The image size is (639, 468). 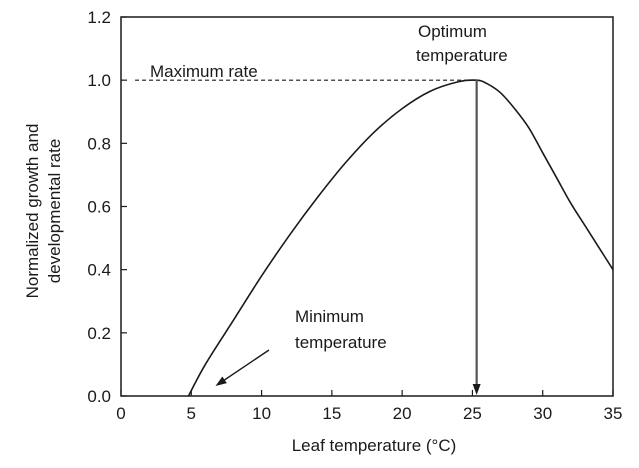 What do you see at coordinates (374, 445) in the screenshot?
I see `x-axis-label: Leaf temperature (°C)` at bounding box center [374, 445].